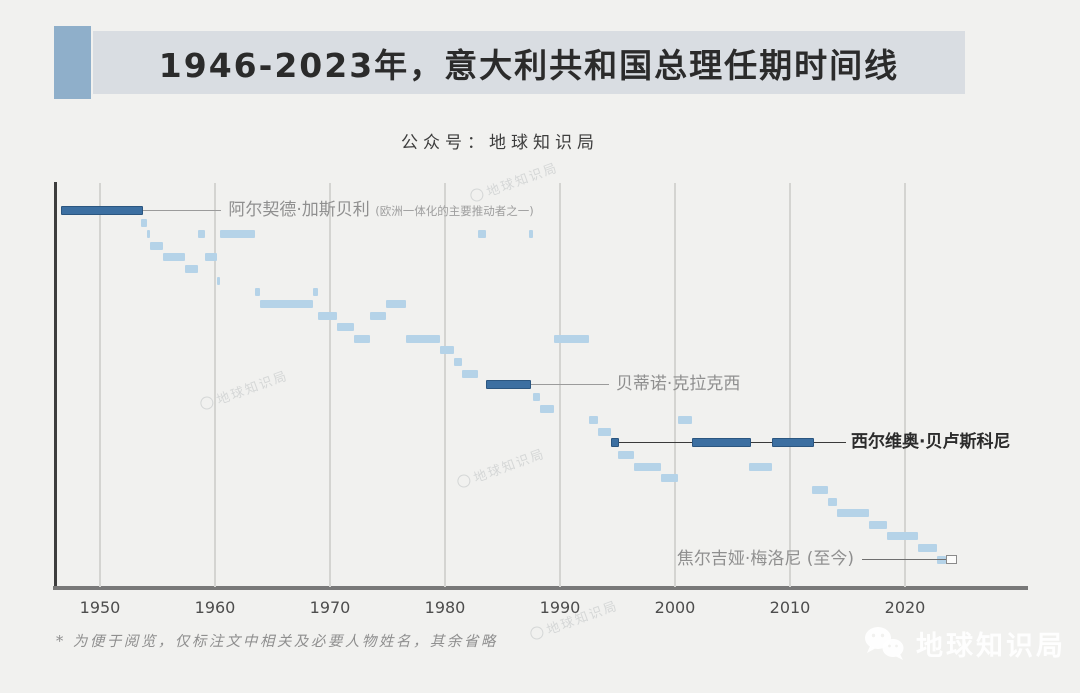 Image resolution: width=1080 pixels, height=693 pixels. I want to click on x-tick-2000: 2000, so click(675, 607).